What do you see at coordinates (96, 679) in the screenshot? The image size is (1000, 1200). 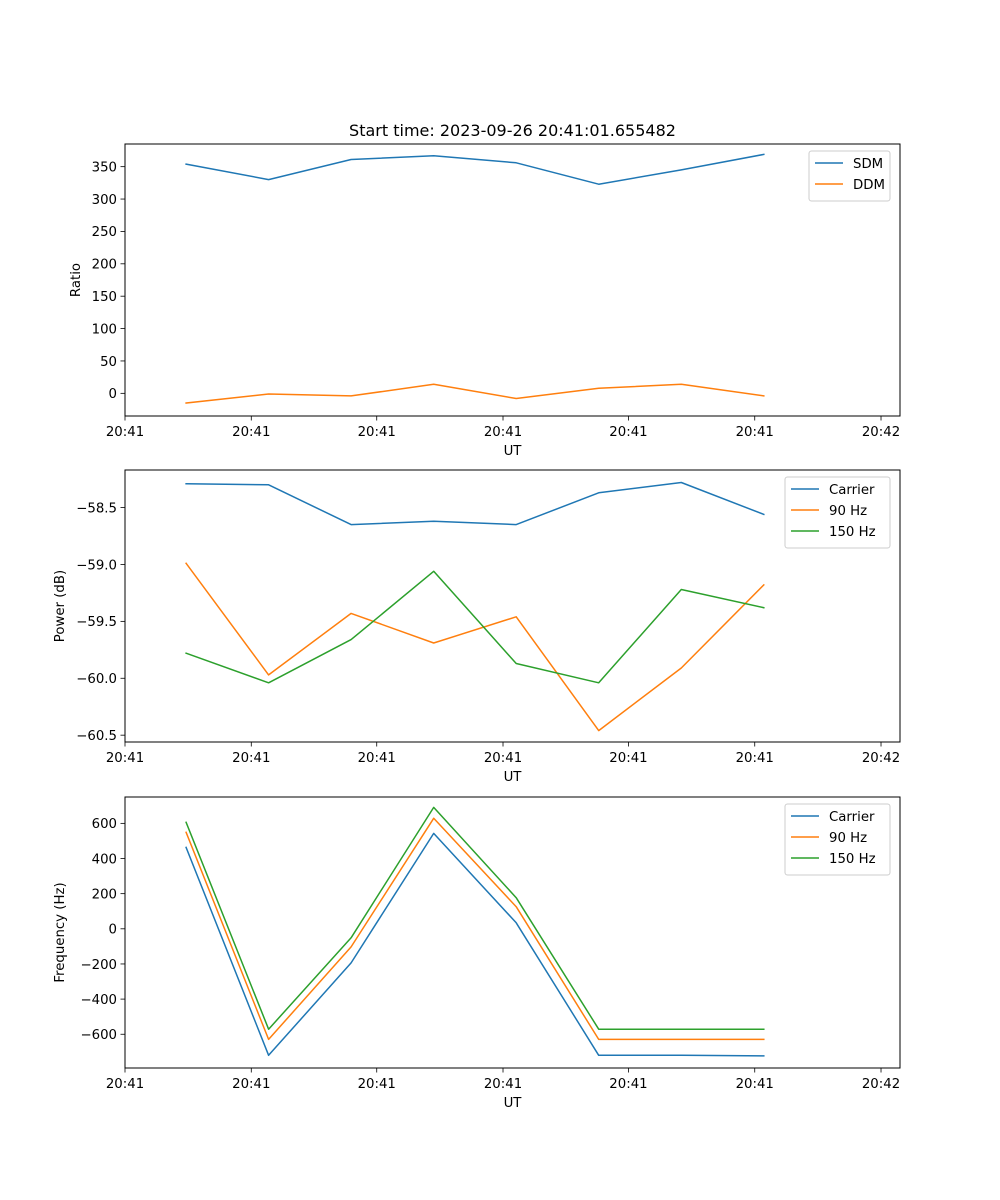 I see `power-y-tick-label: −60.0` at bounding box center [96, 679].